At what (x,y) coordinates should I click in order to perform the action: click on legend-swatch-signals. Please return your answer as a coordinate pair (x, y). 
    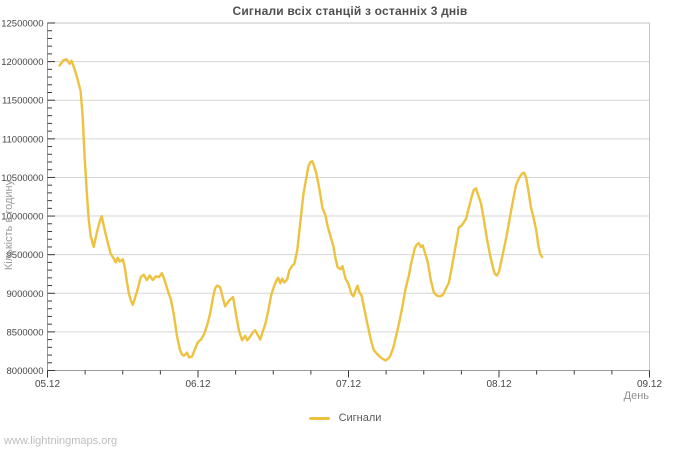
    Looking at the image, I should click on (319, 418).